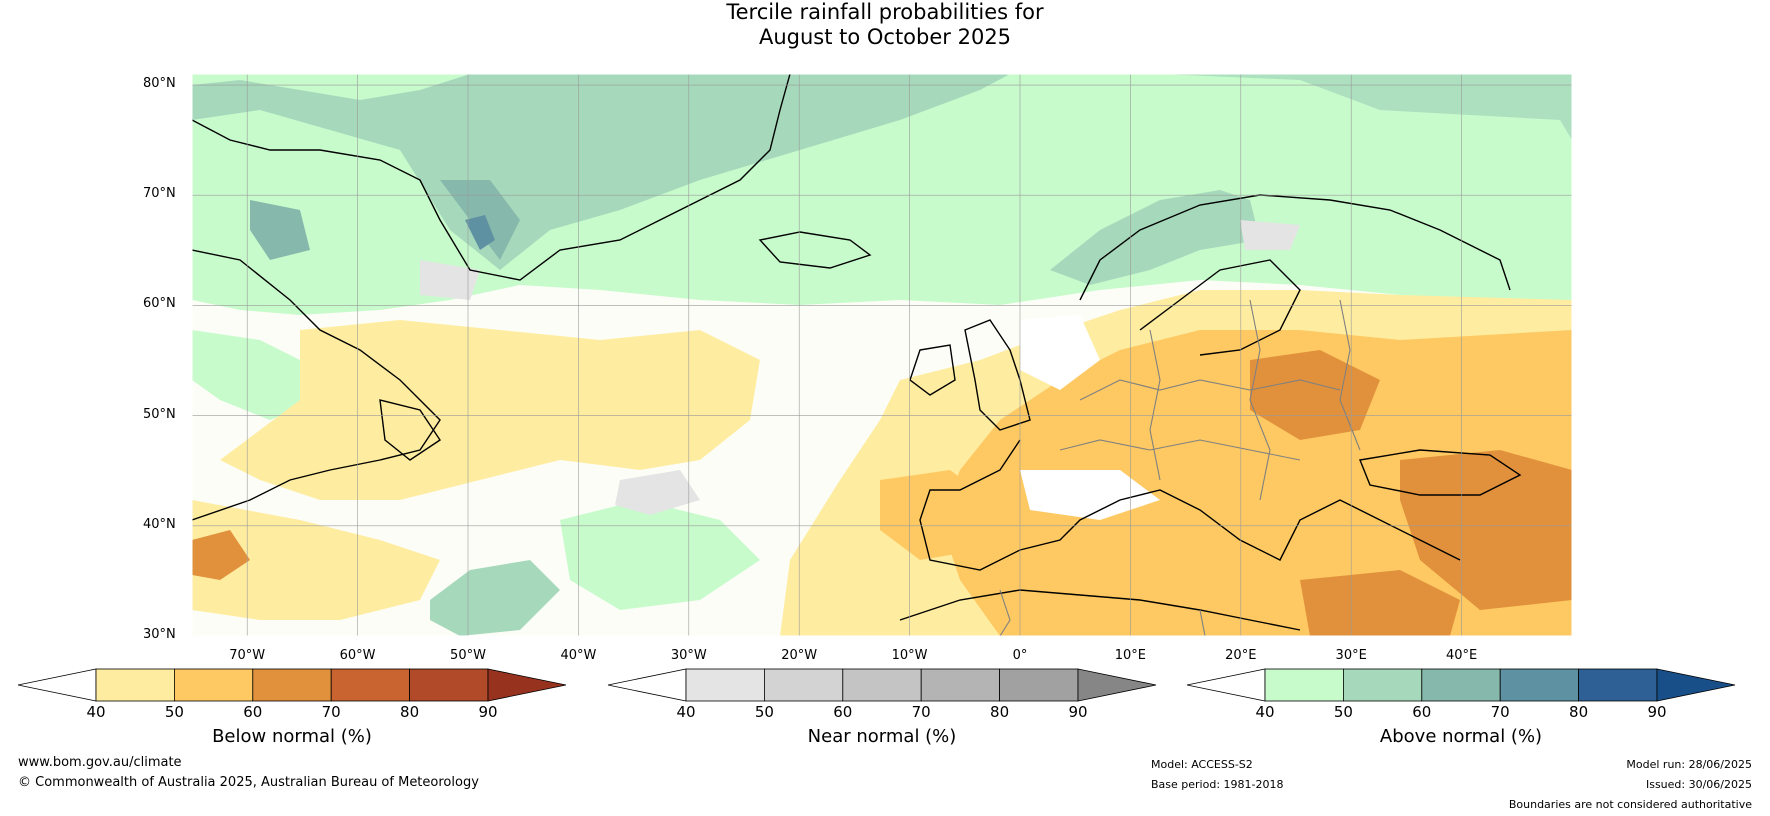 This screenshot has width=1770, height=816. I want to click on coastline-newfoundland, so click(410, 430).